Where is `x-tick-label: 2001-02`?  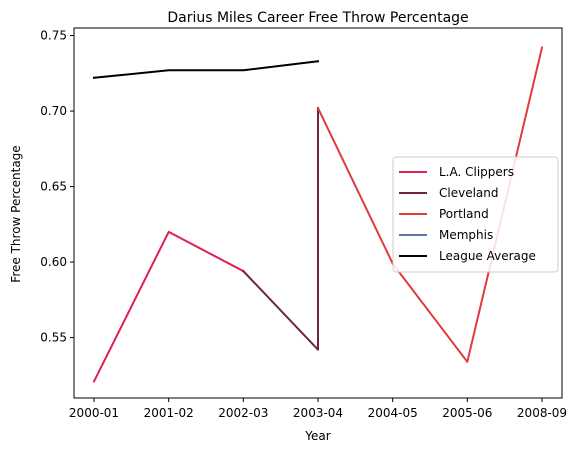
x-tick-label: 2001-02 is located at coordinates (169, 413).